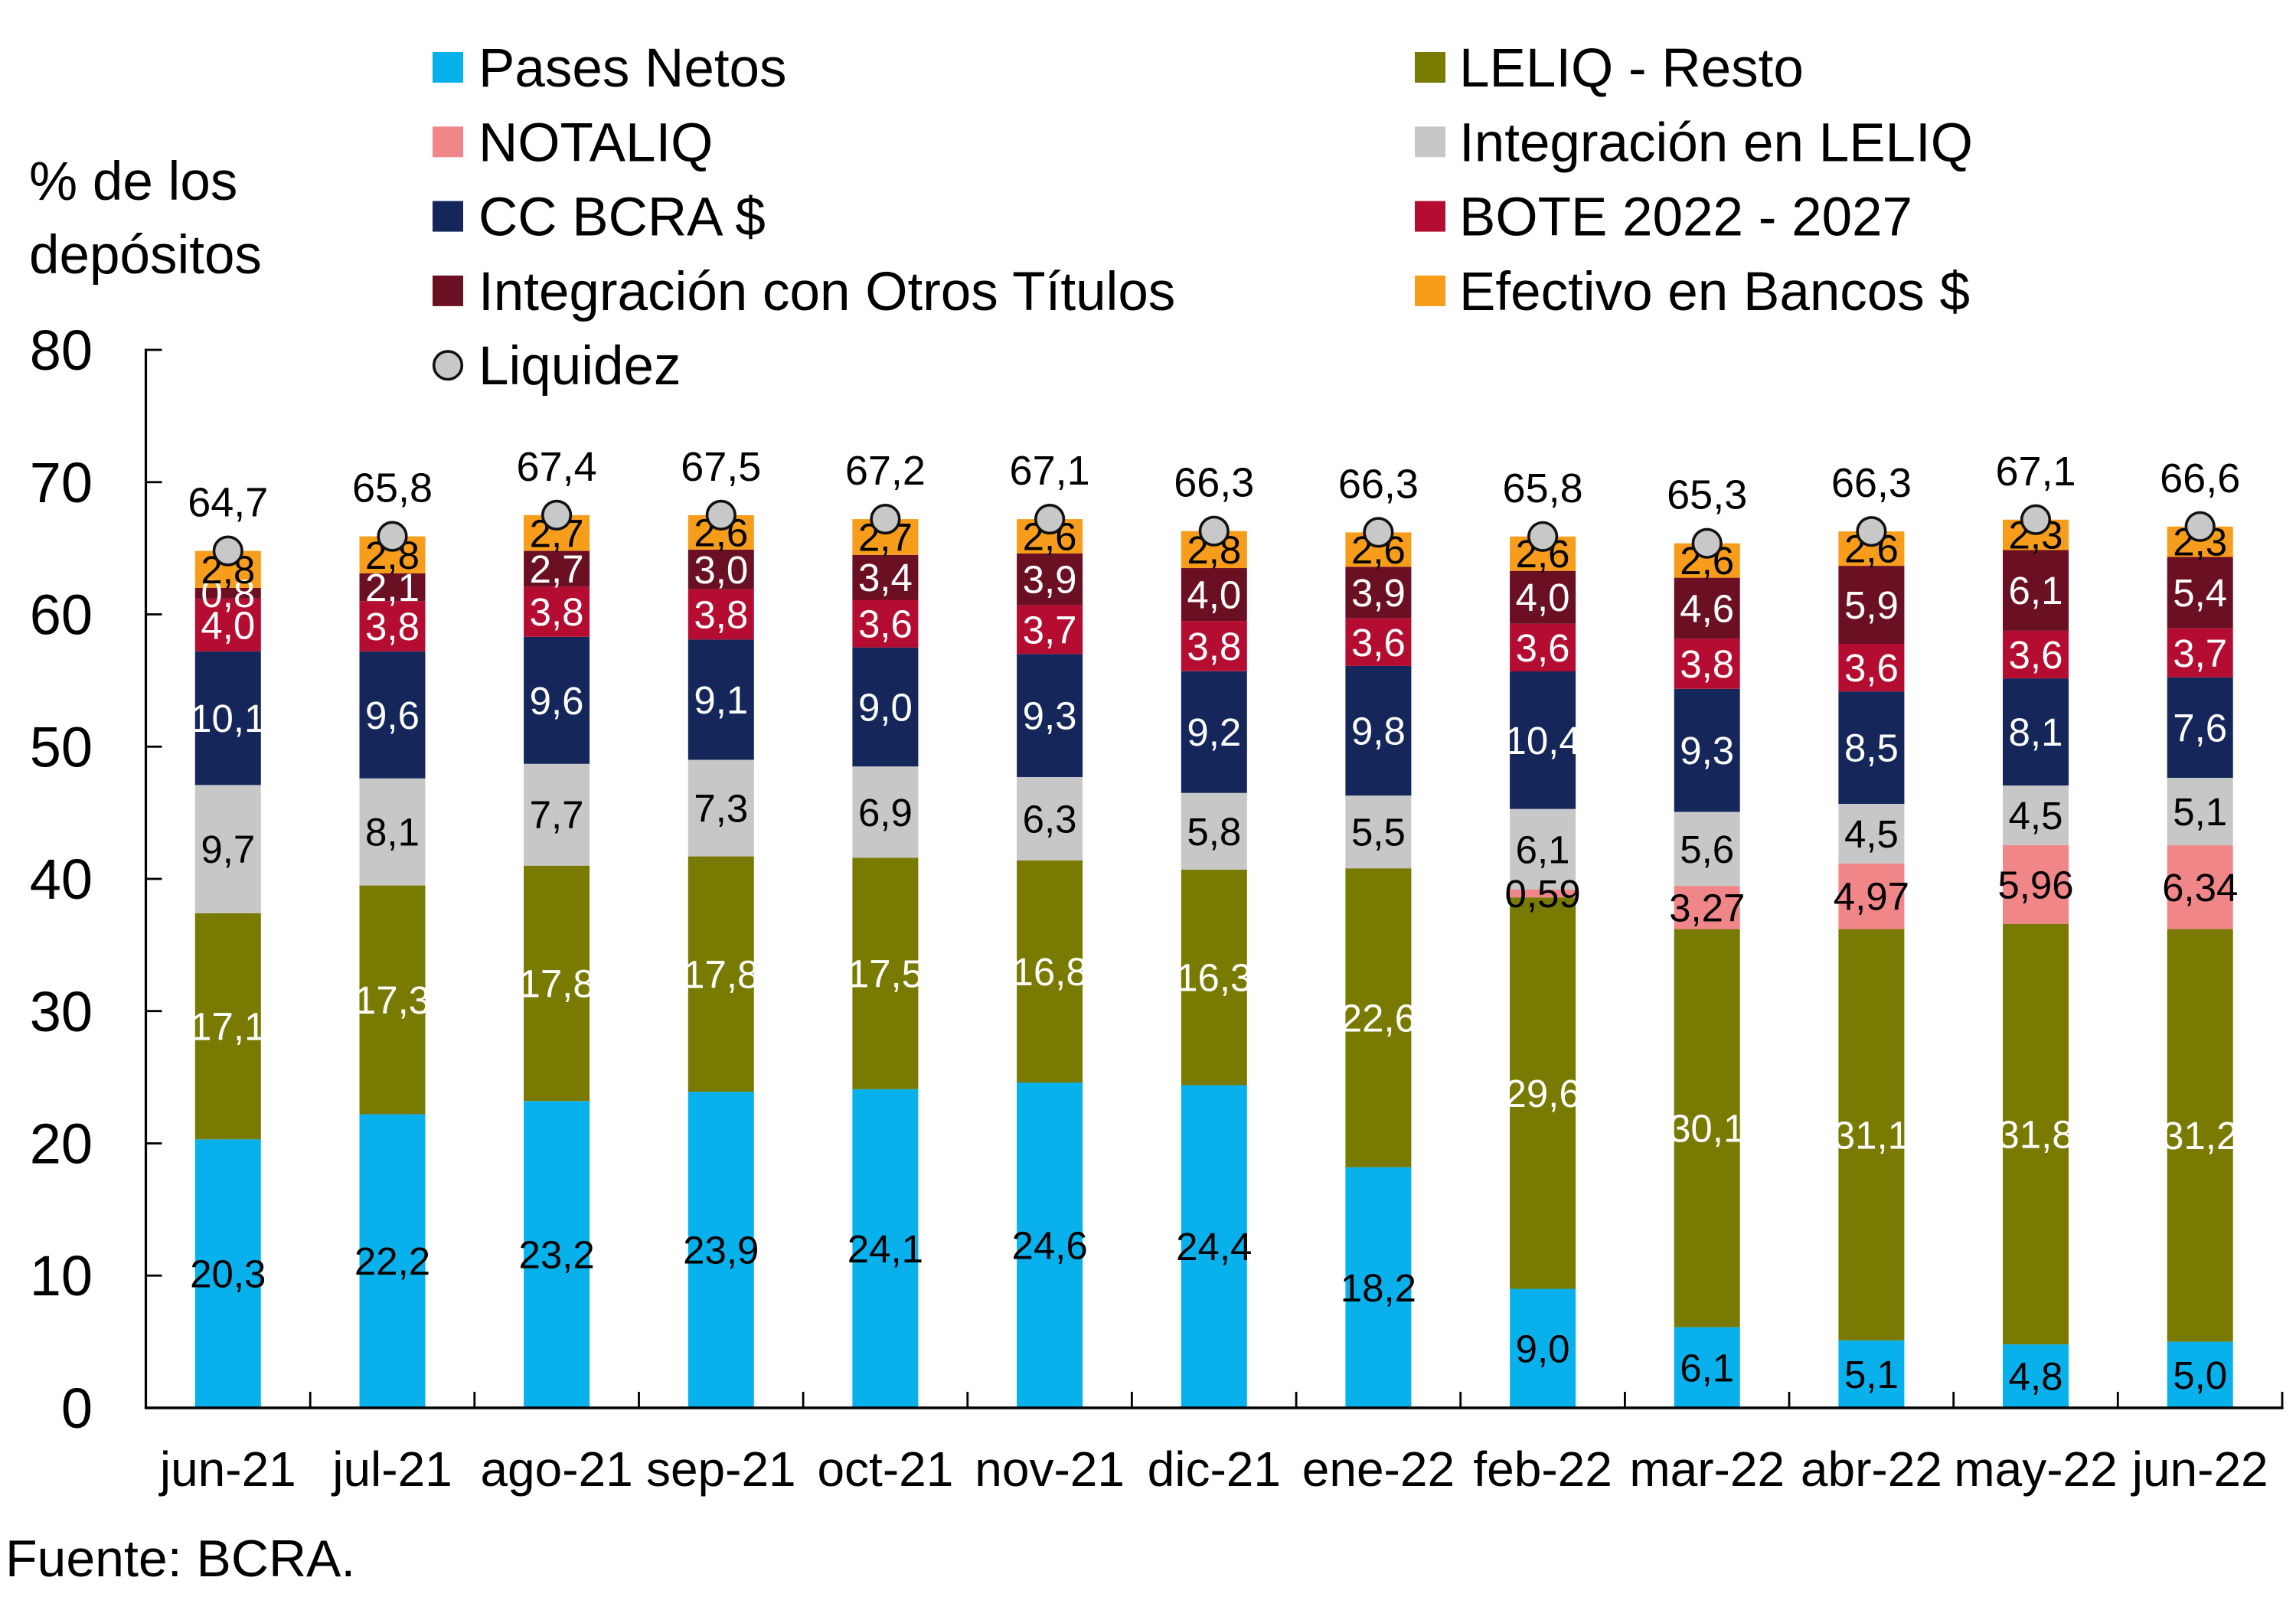 This screenshot has height=1623, width=2296. What do you see at coordinates (133, 182) in the screenshot?
I see `svg-text: % de los` at bounding box center [133, 182].